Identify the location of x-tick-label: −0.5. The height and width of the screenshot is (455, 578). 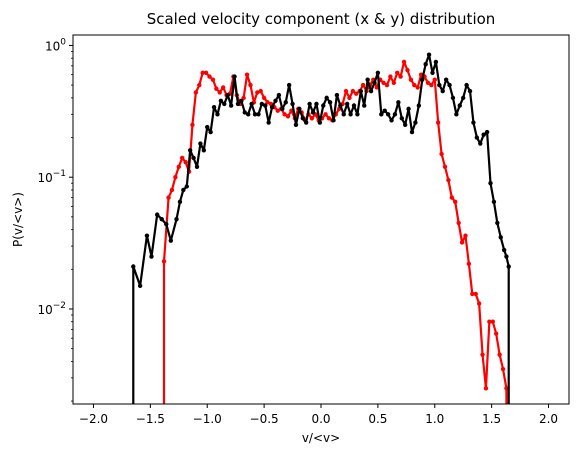
(264, 419).